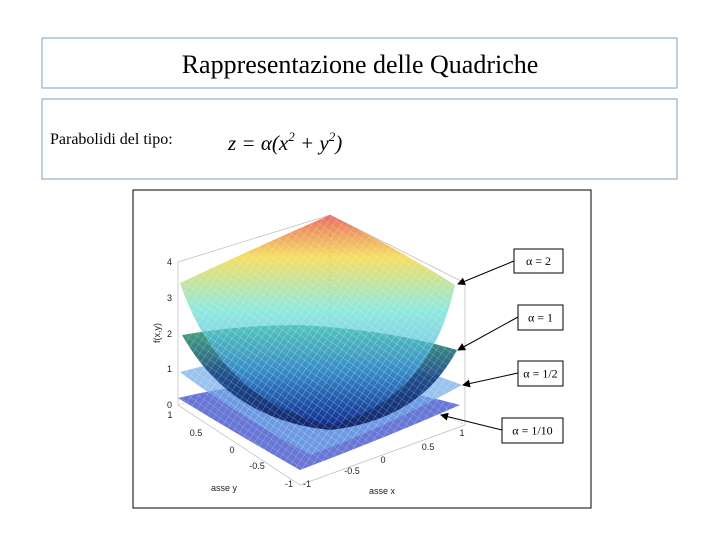 This screenshot has height=540, width=720. Describe the element at coordinates (169, 405) in the screenshot. I see `z-tick-label: 0` at that location.